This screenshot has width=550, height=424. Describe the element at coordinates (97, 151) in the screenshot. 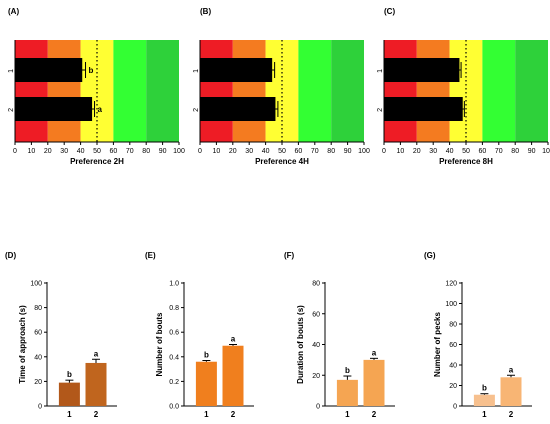

I see `chart-a-xtick-50: 50` at that location.